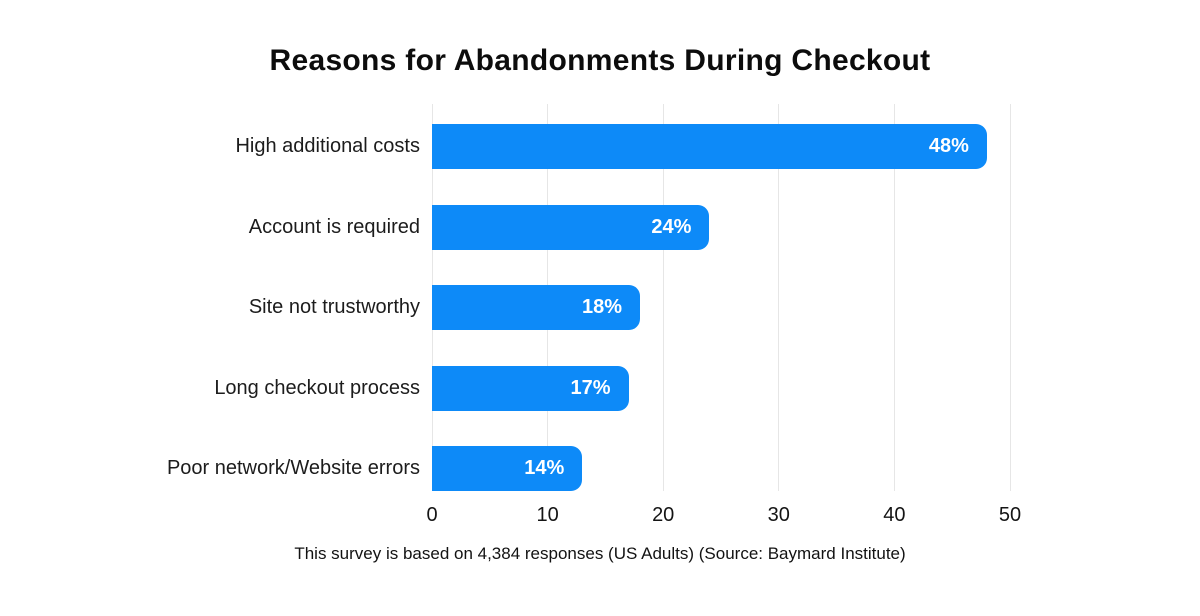  Describe the element at coordinates (590, 388) in the screenshot. I see `bar-value-label: 17%` at that location.